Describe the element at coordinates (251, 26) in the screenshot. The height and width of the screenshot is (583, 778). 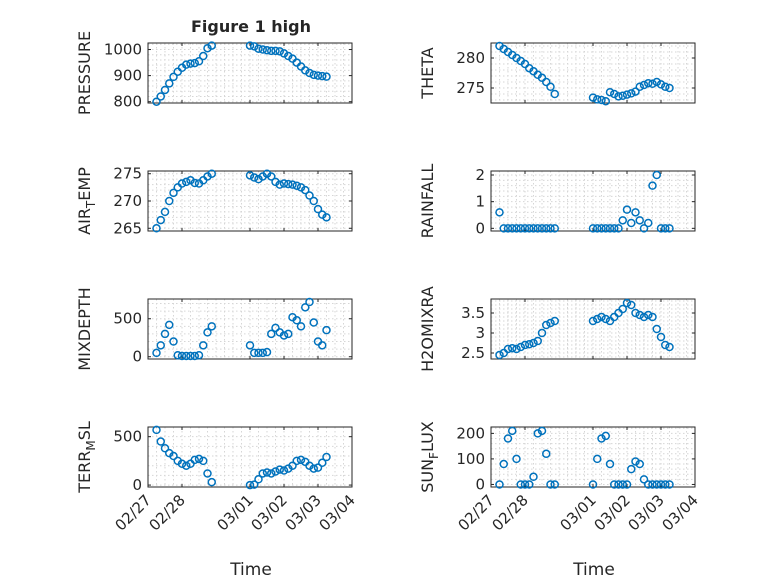
I see `figure-title: Figure 1 high` at that location.